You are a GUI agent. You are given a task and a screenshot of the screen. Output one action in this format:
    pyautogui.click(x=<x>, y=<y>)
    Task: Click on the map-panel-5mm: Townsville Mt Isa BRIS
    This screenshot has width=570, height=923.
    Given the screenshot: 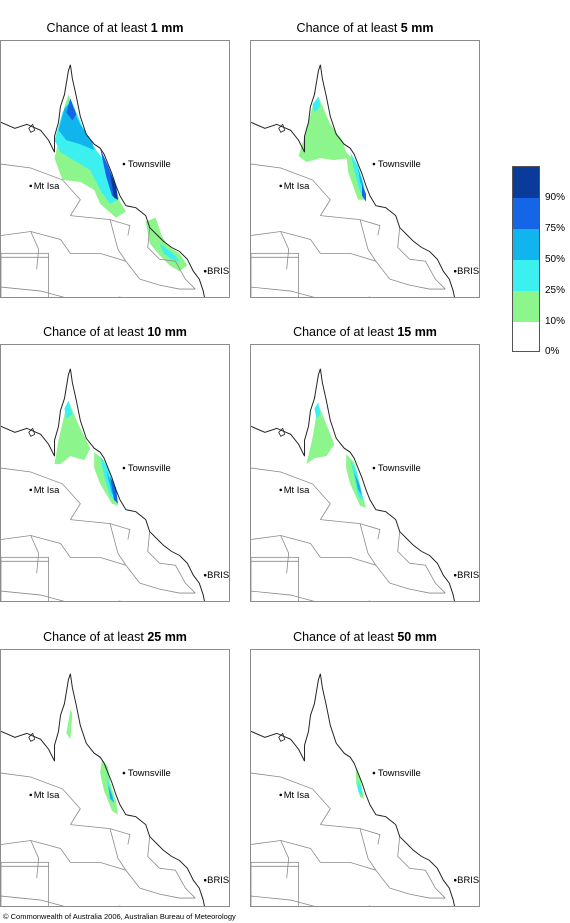 What is the action you would take?
    pyautogui.click(x=365, y=169)
    